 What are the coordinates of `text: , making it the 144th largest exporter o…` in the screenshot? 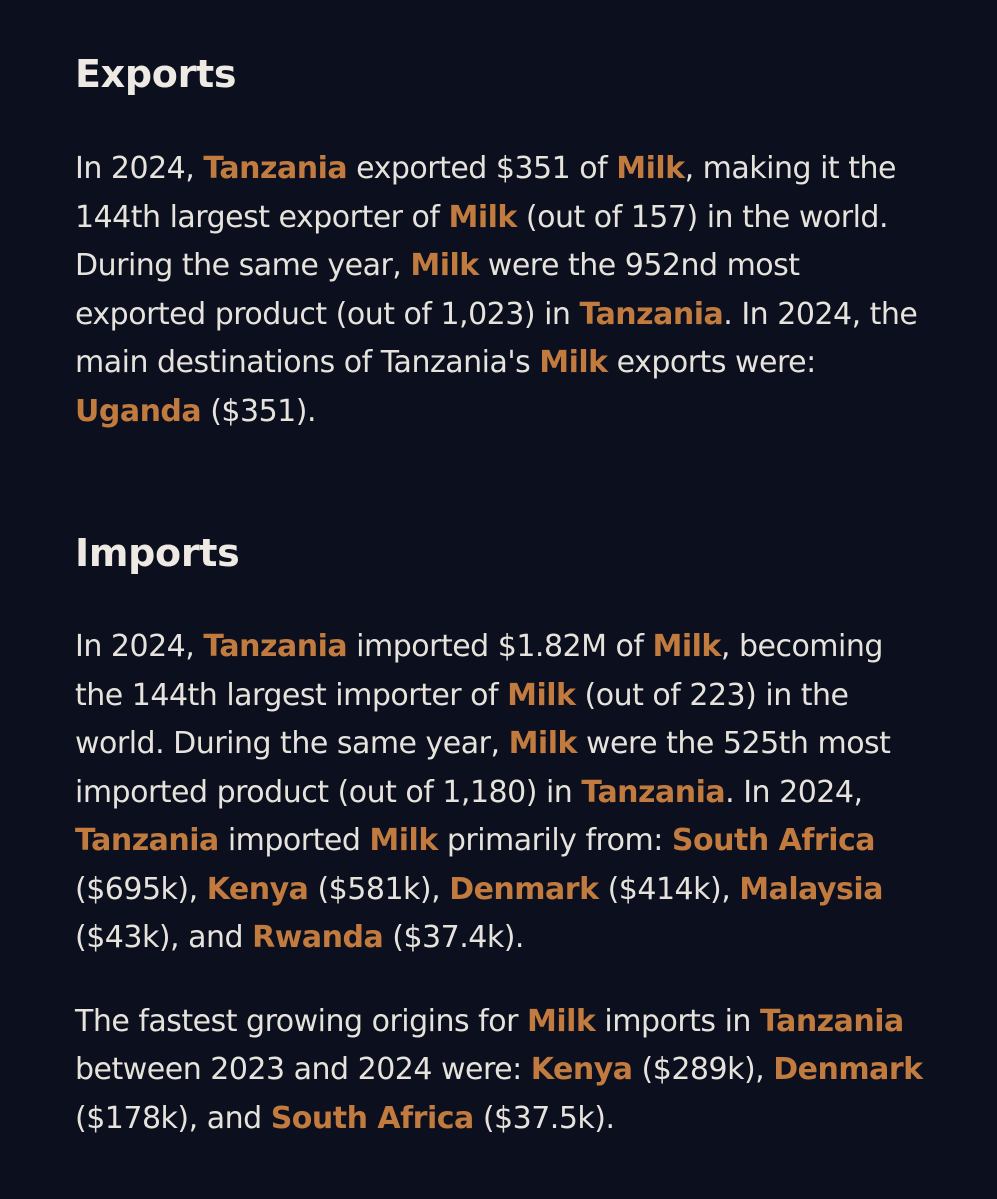 It's located at (485, 193).